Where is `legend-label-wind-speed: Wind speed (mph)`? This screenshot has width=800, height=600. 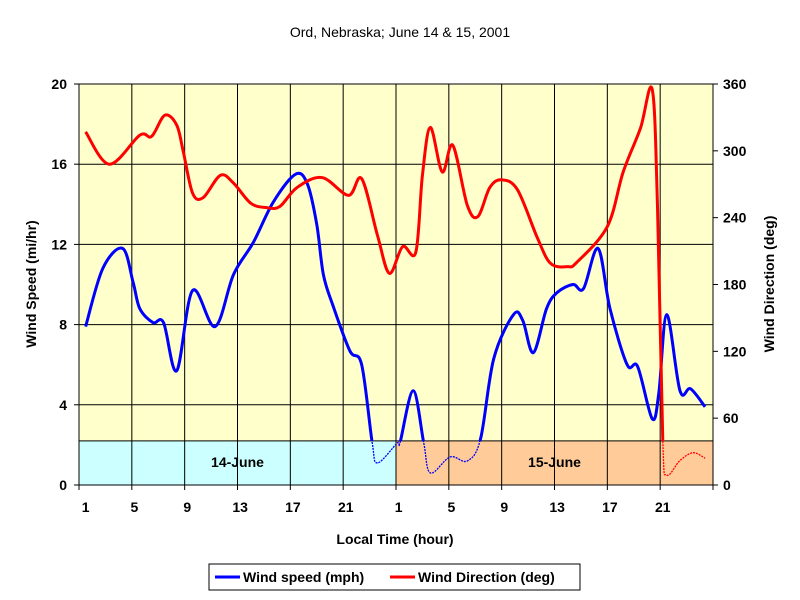 legend-label-wind-speed: Wind speed (mph) is located at coordinates (303, 577).